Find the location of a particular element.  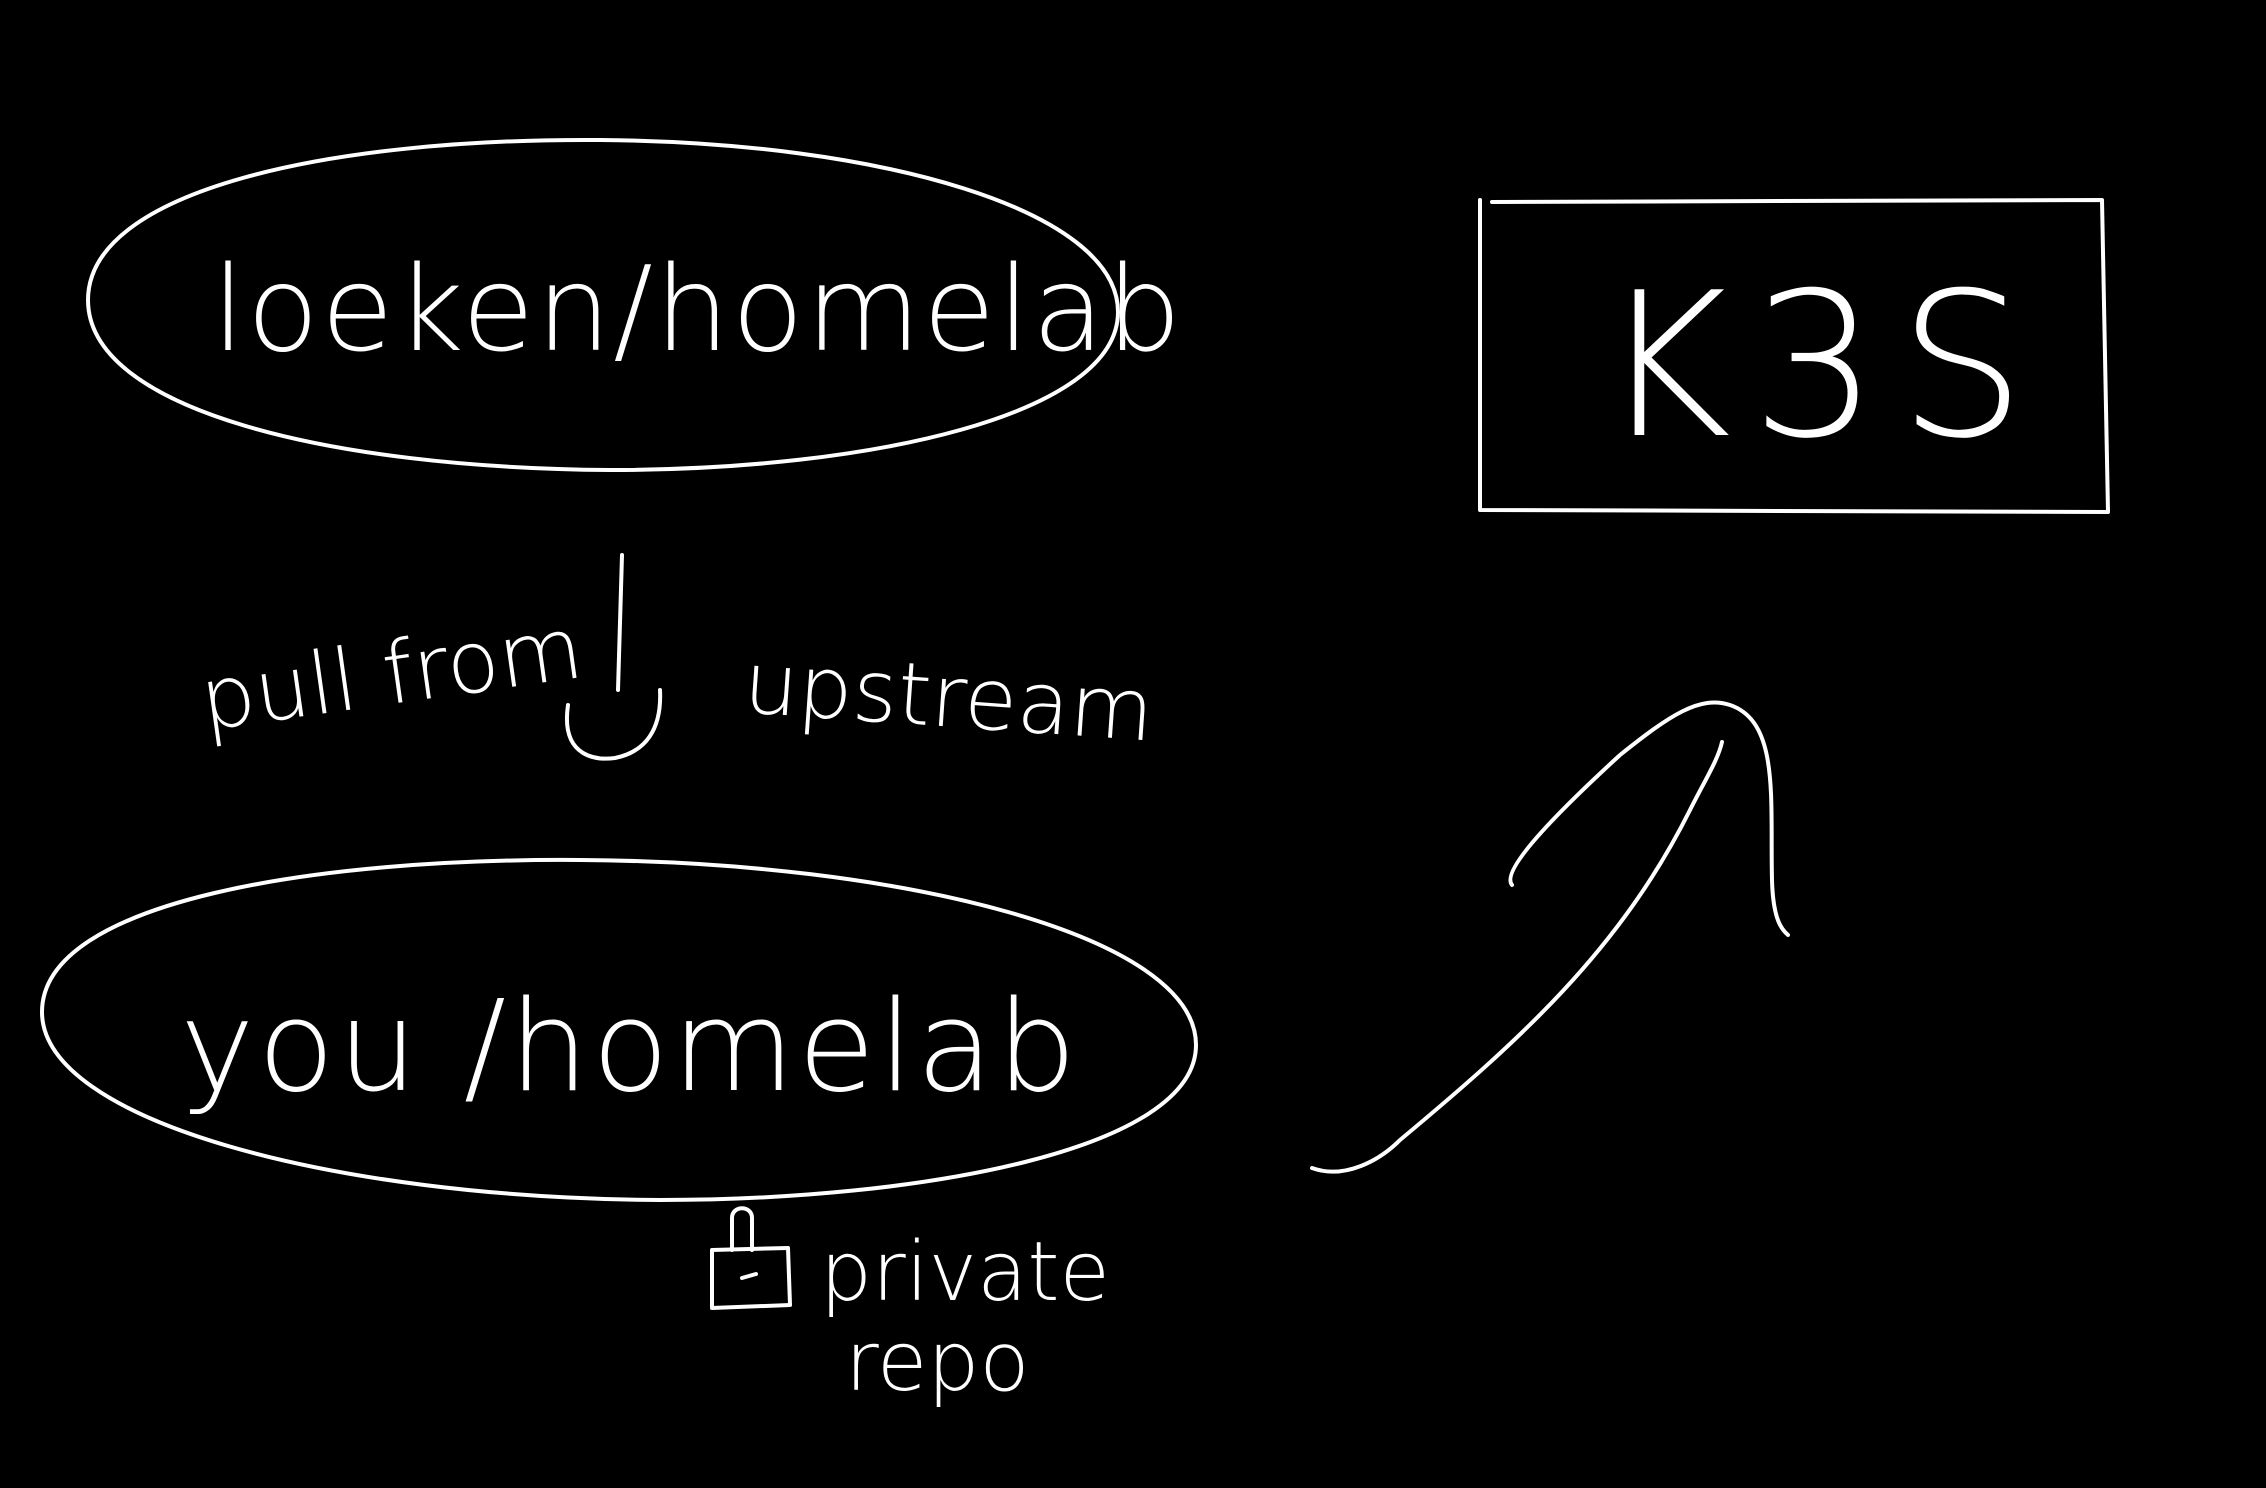

k3s-label: K3S is located at coordinates (1822, 366).